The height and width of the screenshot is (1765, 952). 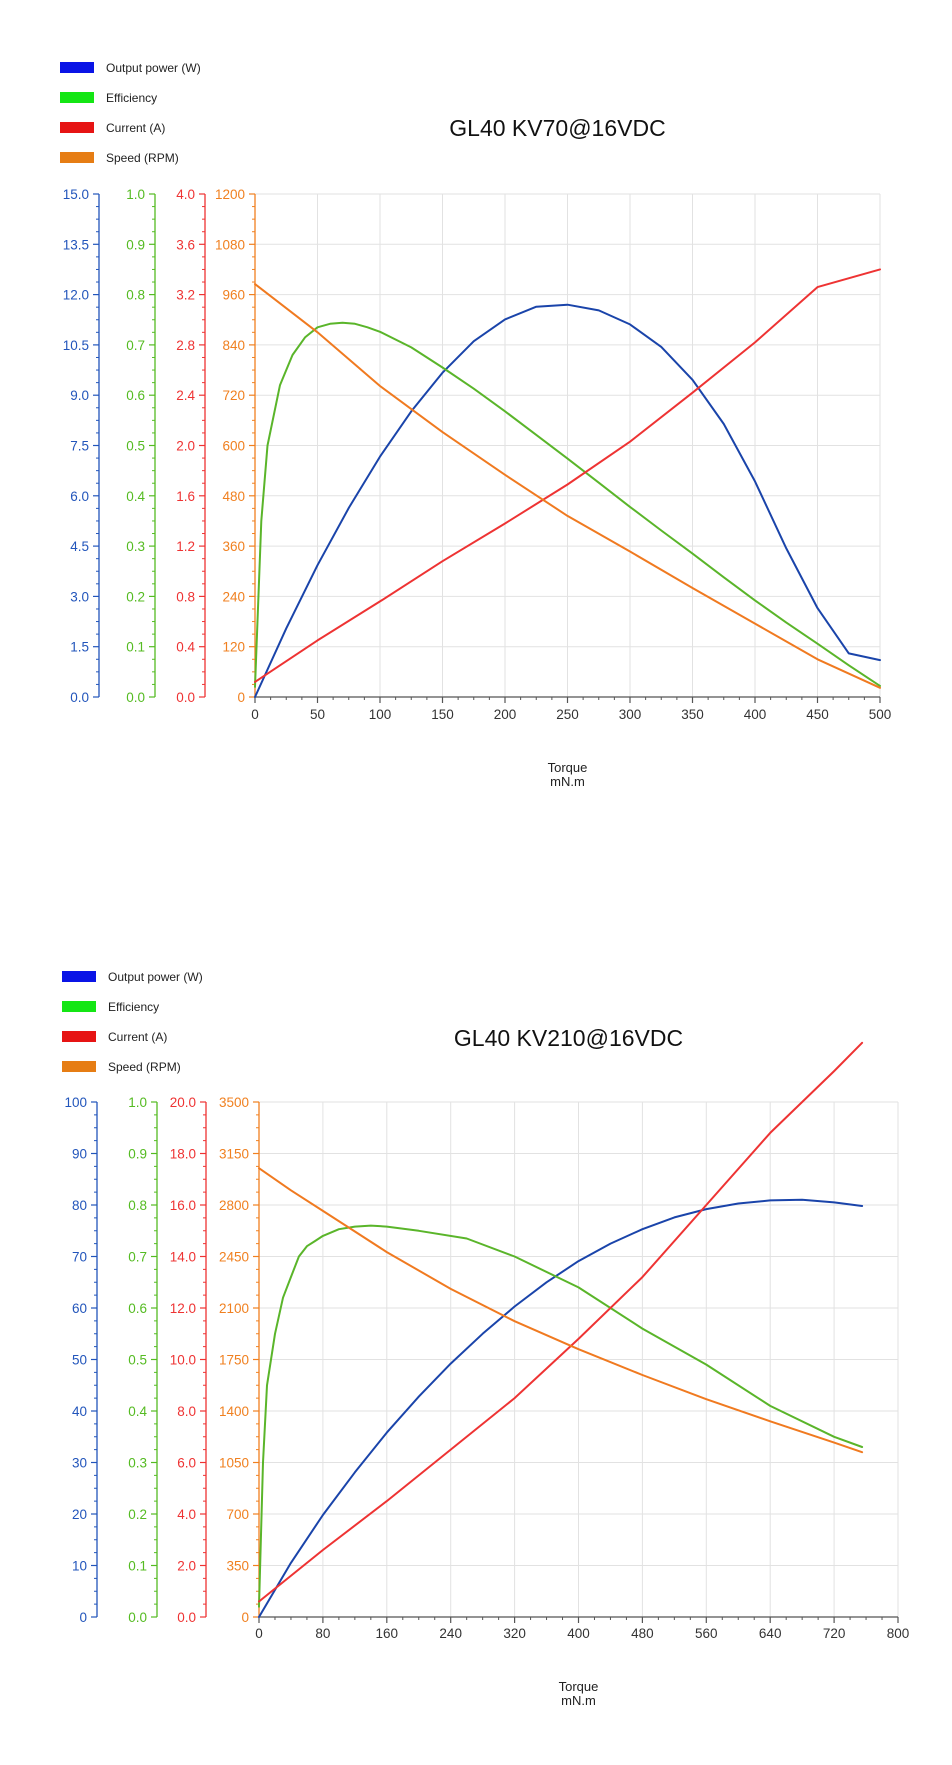 I want to click on chart-1-x-axis: 0 50 100 150 200 250 300 350 400 450 500, so click(x=571, y=709).